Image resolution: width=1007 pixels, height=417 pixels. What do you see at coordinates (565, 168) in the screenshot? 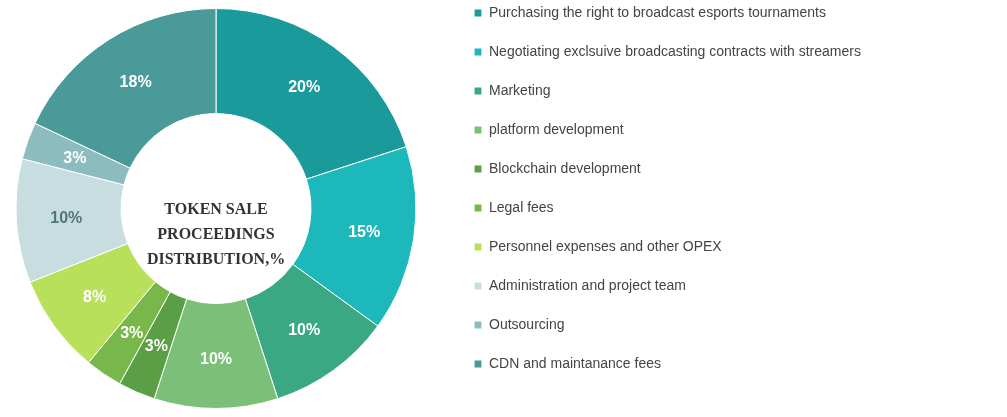
I see `legend-label: Blockchain development` at bounding box center [565, 168].